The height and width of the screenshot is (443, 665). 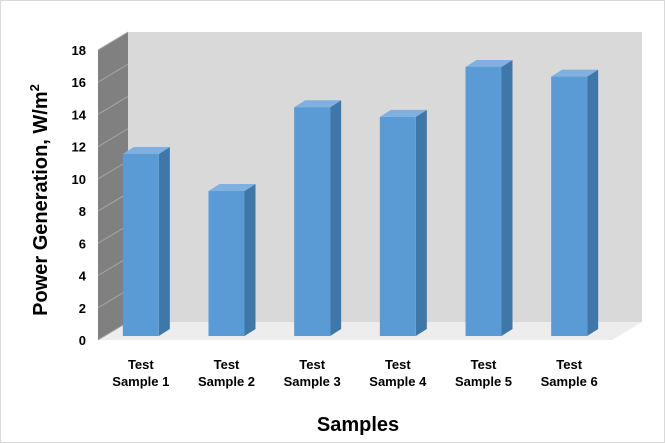 I want to click on y-tick-label: 14, so click(x=79, y=114).